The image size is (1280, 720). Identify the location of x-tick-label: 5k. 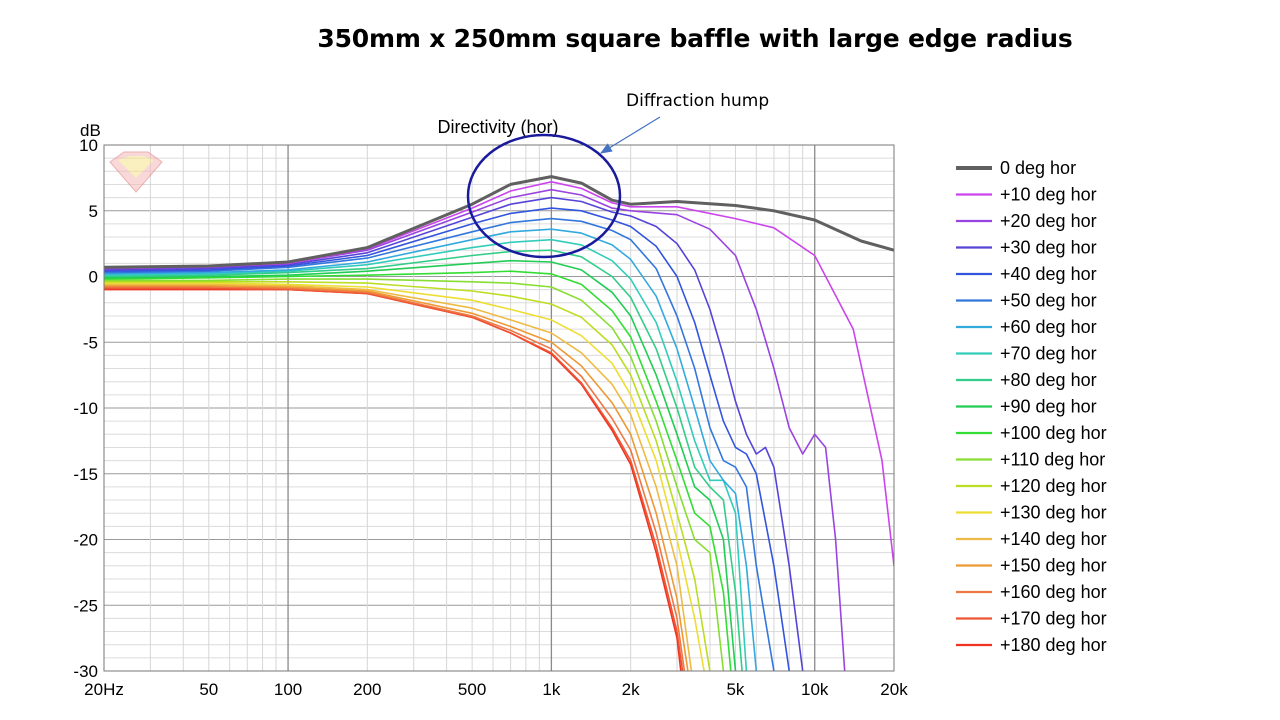
(735, 689).